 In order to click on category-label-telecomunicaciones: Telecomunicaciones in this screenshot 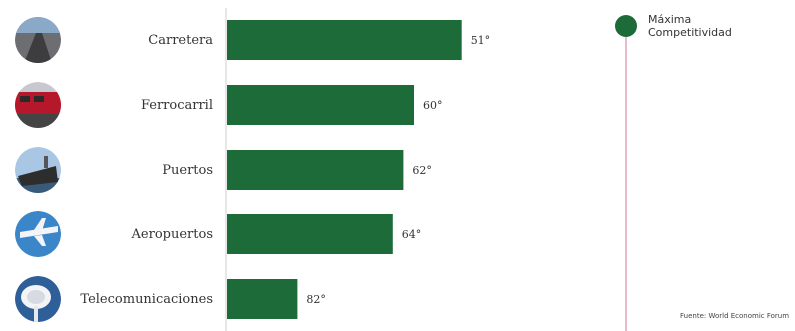, I will do `click(146, 299)`.